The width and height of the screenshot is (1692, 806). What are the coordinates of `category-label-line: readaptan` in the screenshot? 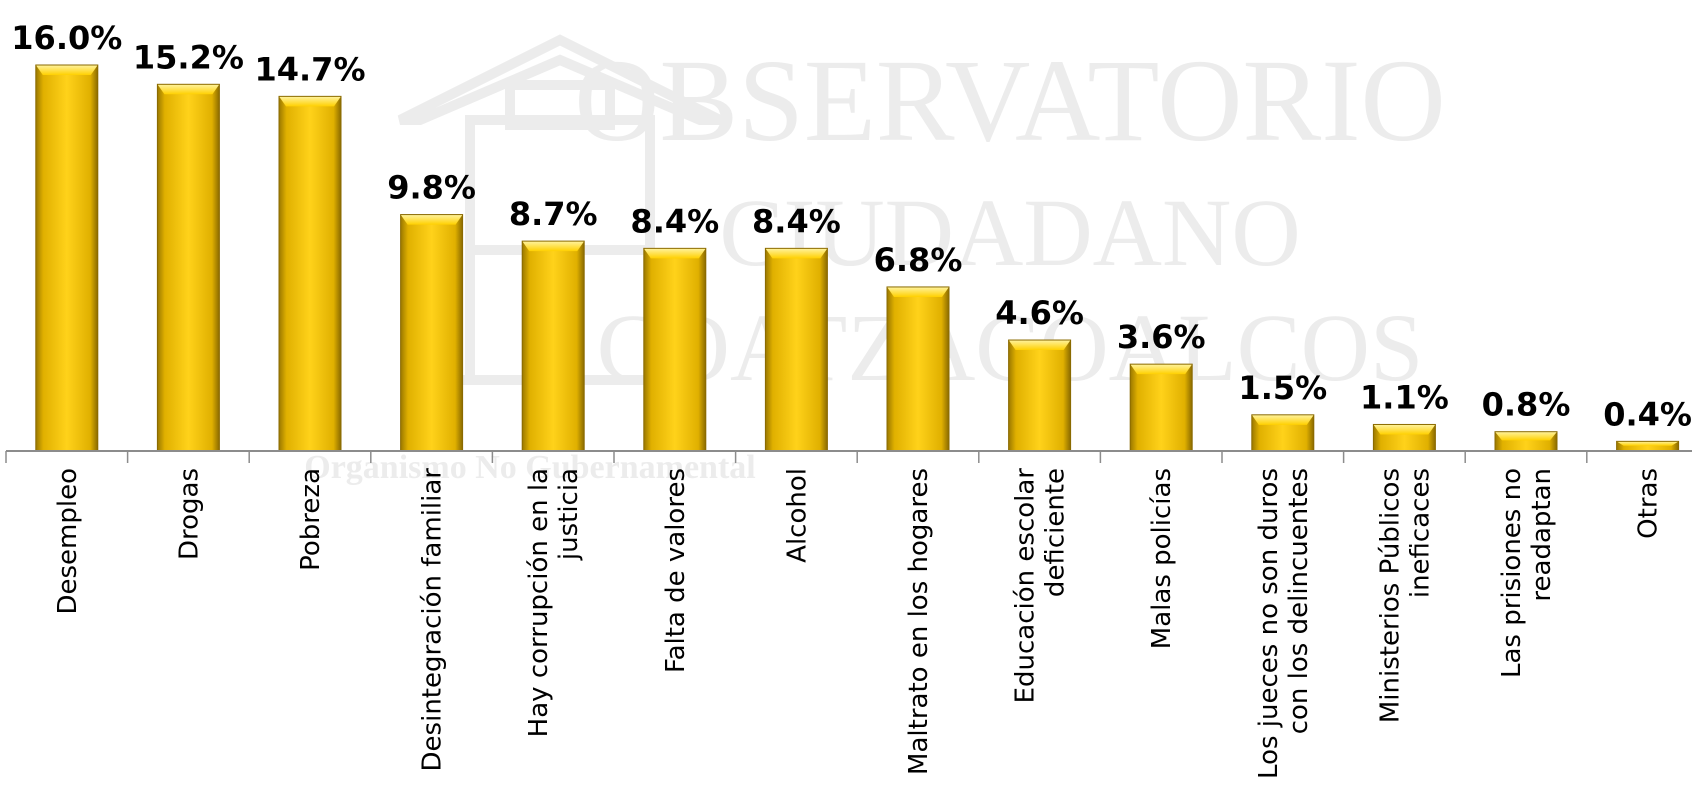 It's located at (1542, 535).